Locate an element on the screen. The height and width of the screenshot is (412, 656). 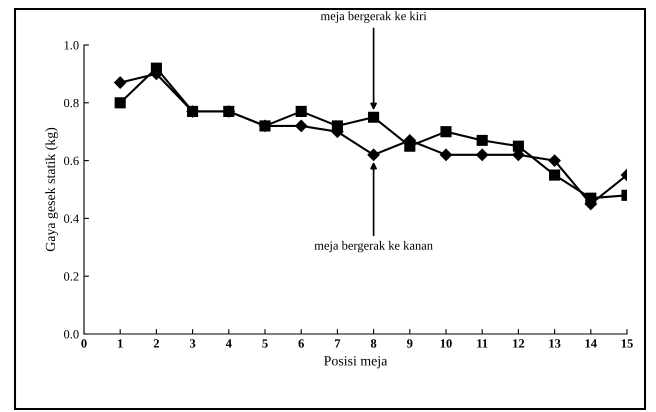
x-axis-title: Posisi meja is located at coordinates (356, 362).